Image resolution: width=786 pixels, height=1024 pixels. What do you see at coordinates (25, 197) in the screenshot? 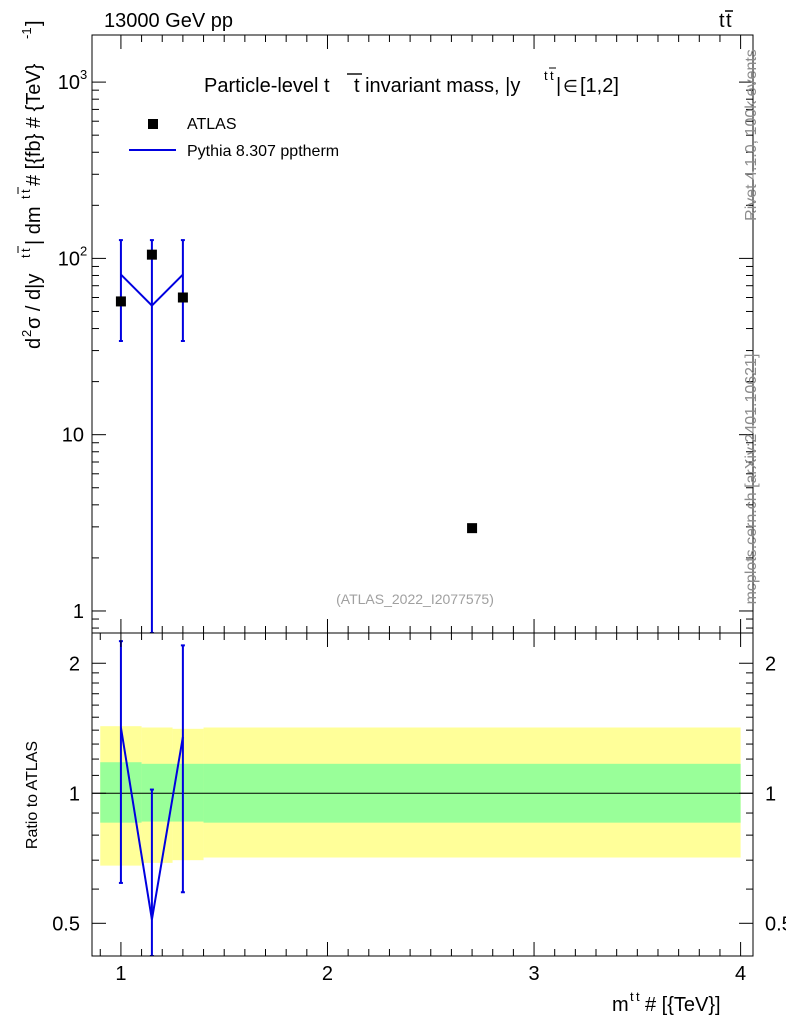
I see `ylabel-p6: t` at bounding box center [25, 197].